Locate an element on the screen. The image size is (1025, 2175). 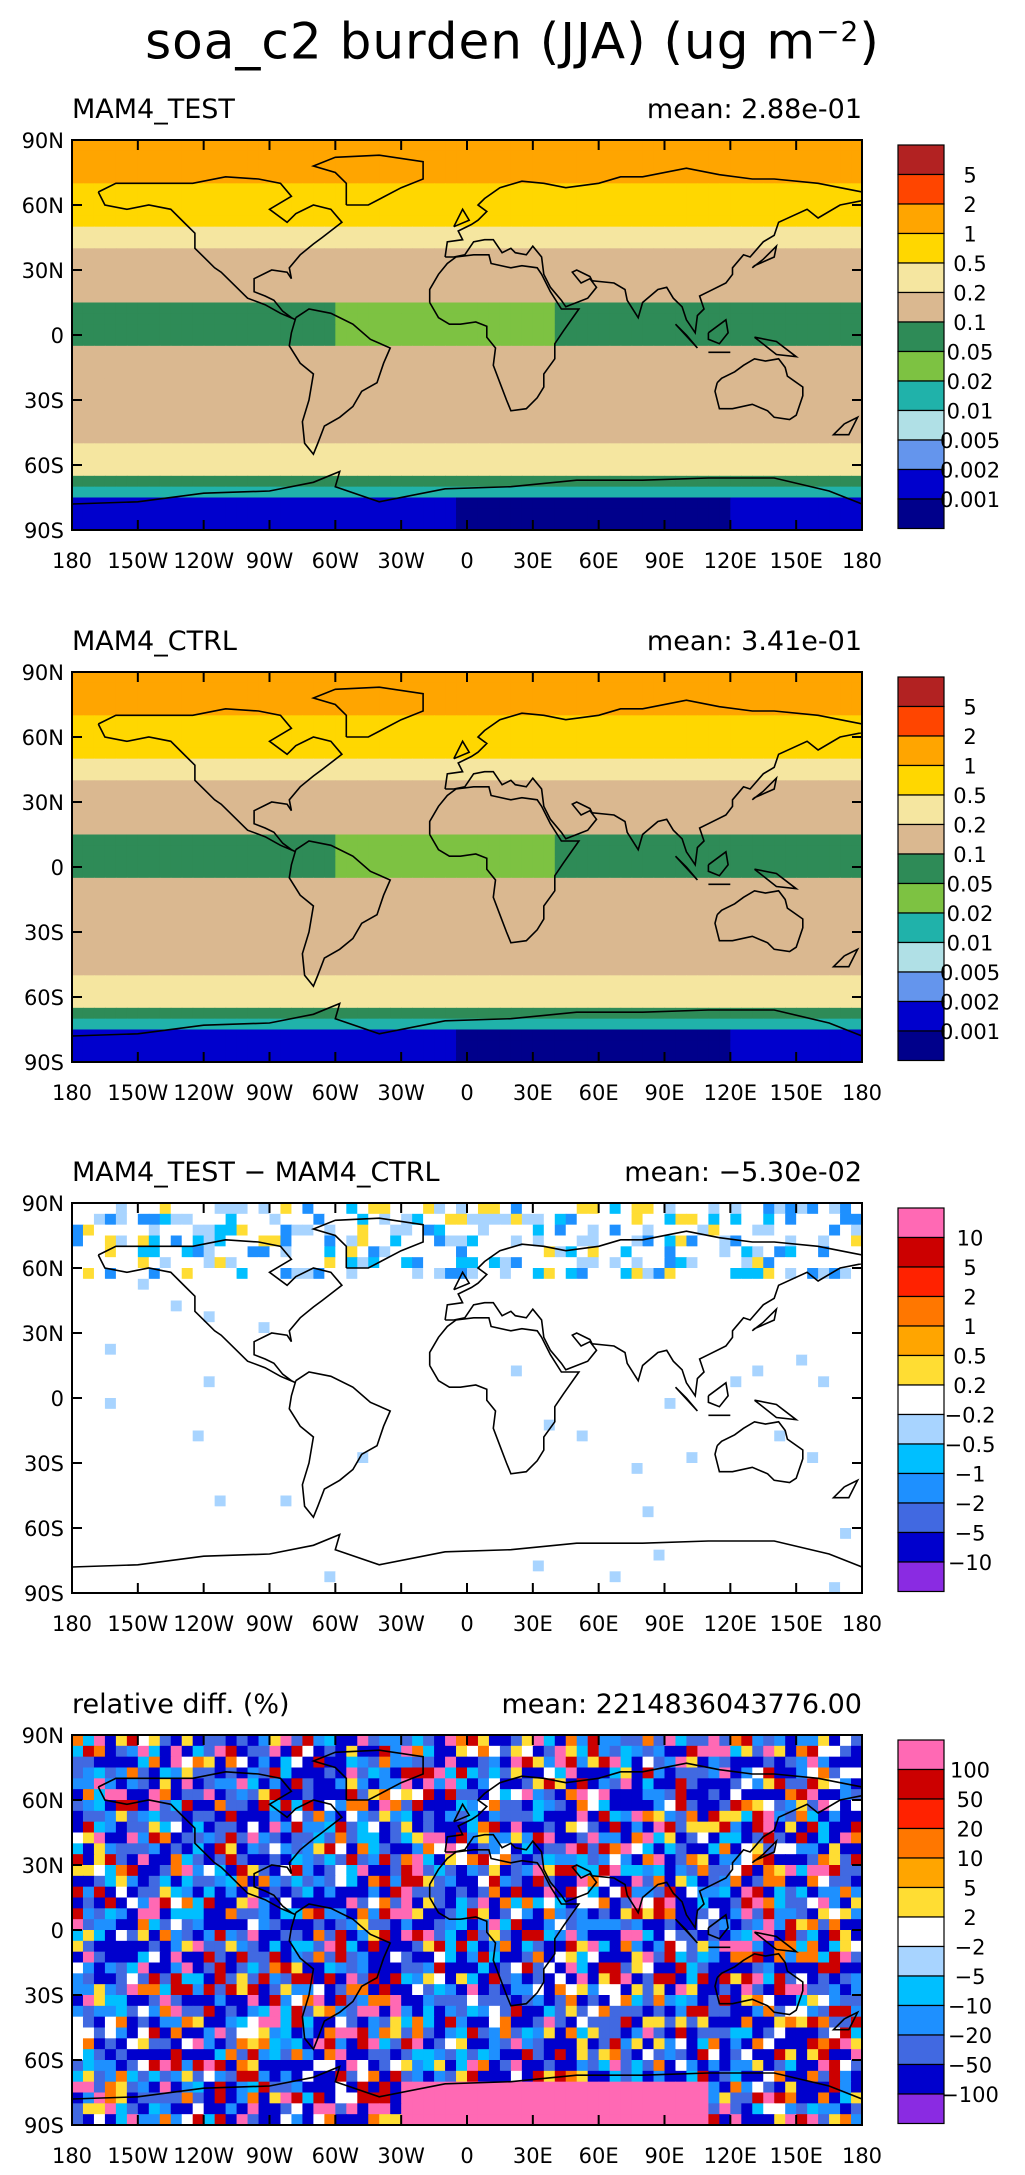
coastline is located at coordinates (764, 256).